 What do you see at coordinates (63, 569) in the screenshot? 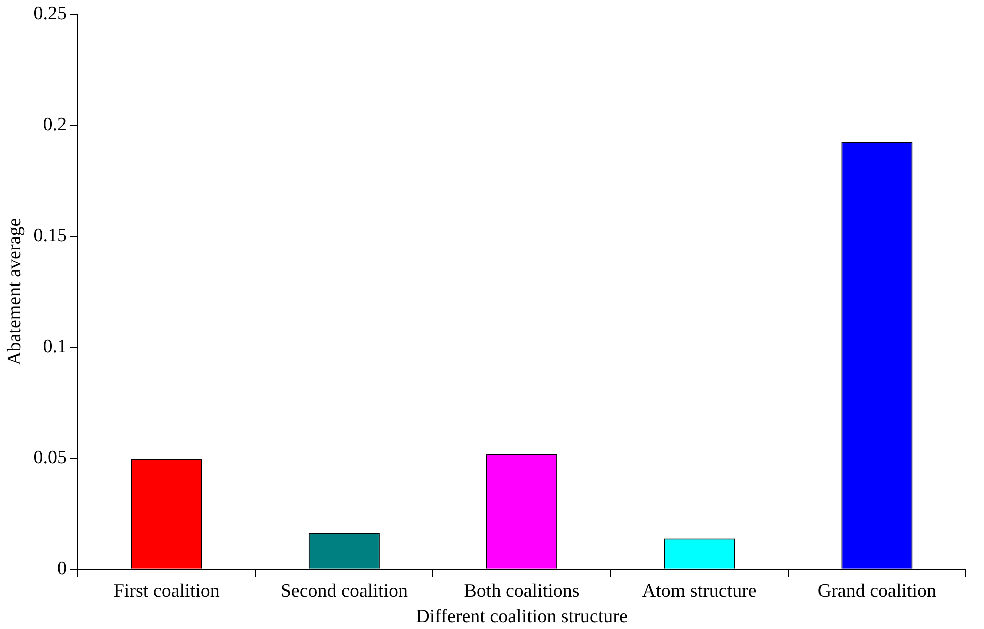
I see `y-tick-label: 0` at bounding box center [63, 569].